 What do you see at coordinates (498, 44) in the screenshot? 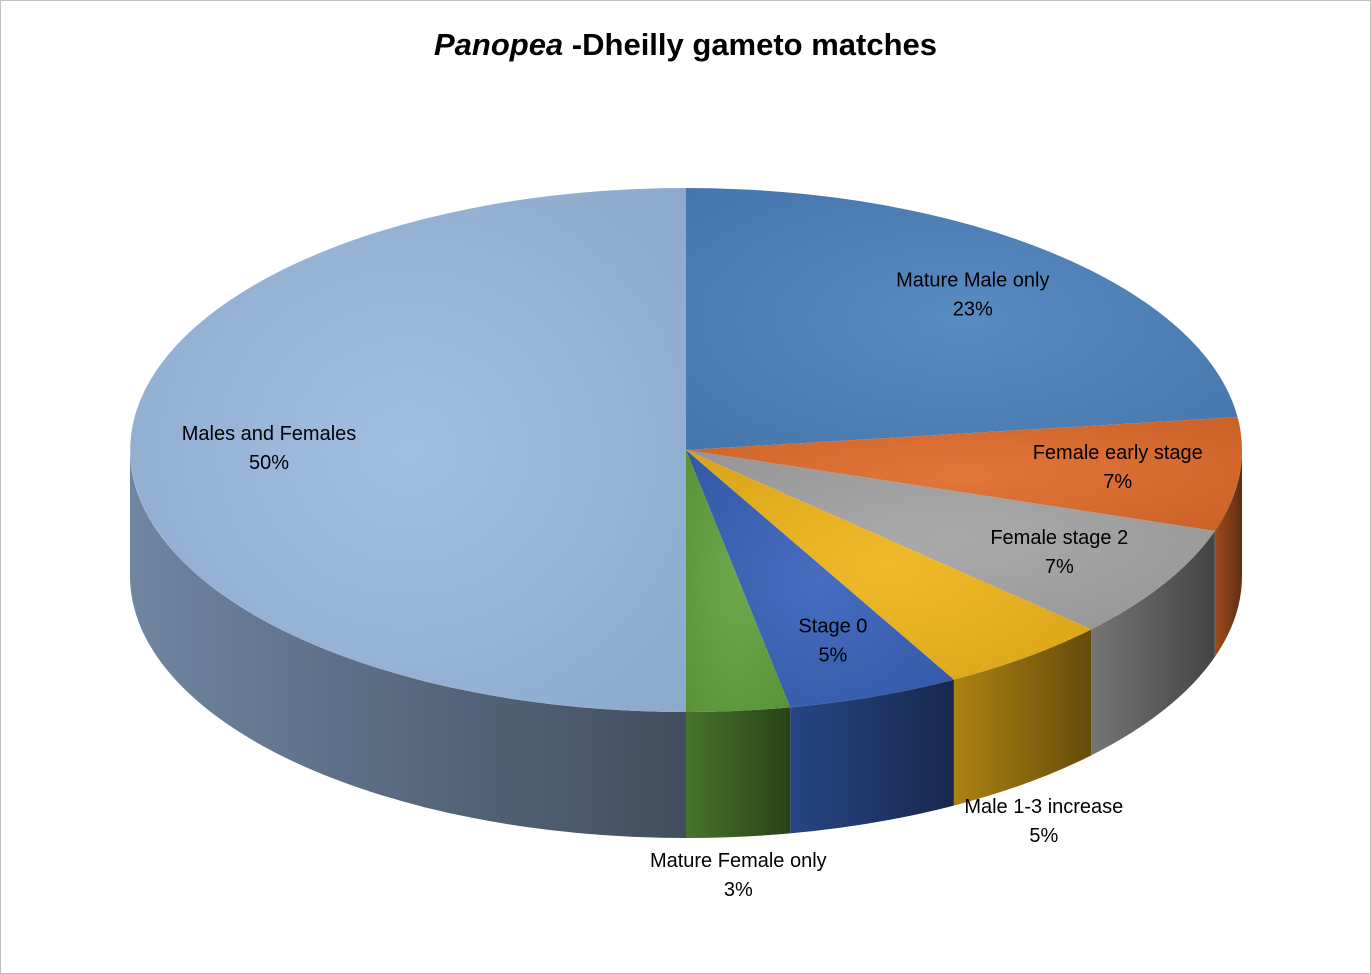
I see `chart-title-italic: Panopea` at bounding box center [498, 44].